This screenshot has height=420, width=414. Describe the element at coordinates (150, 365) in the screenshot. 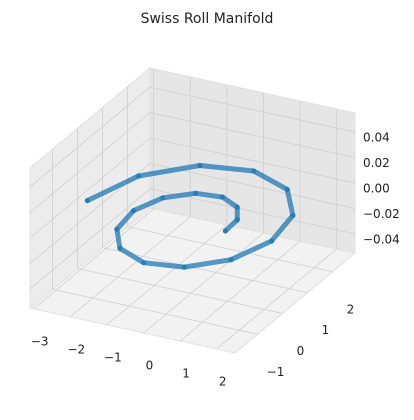

I see `x-tick-label: 0` at that location.